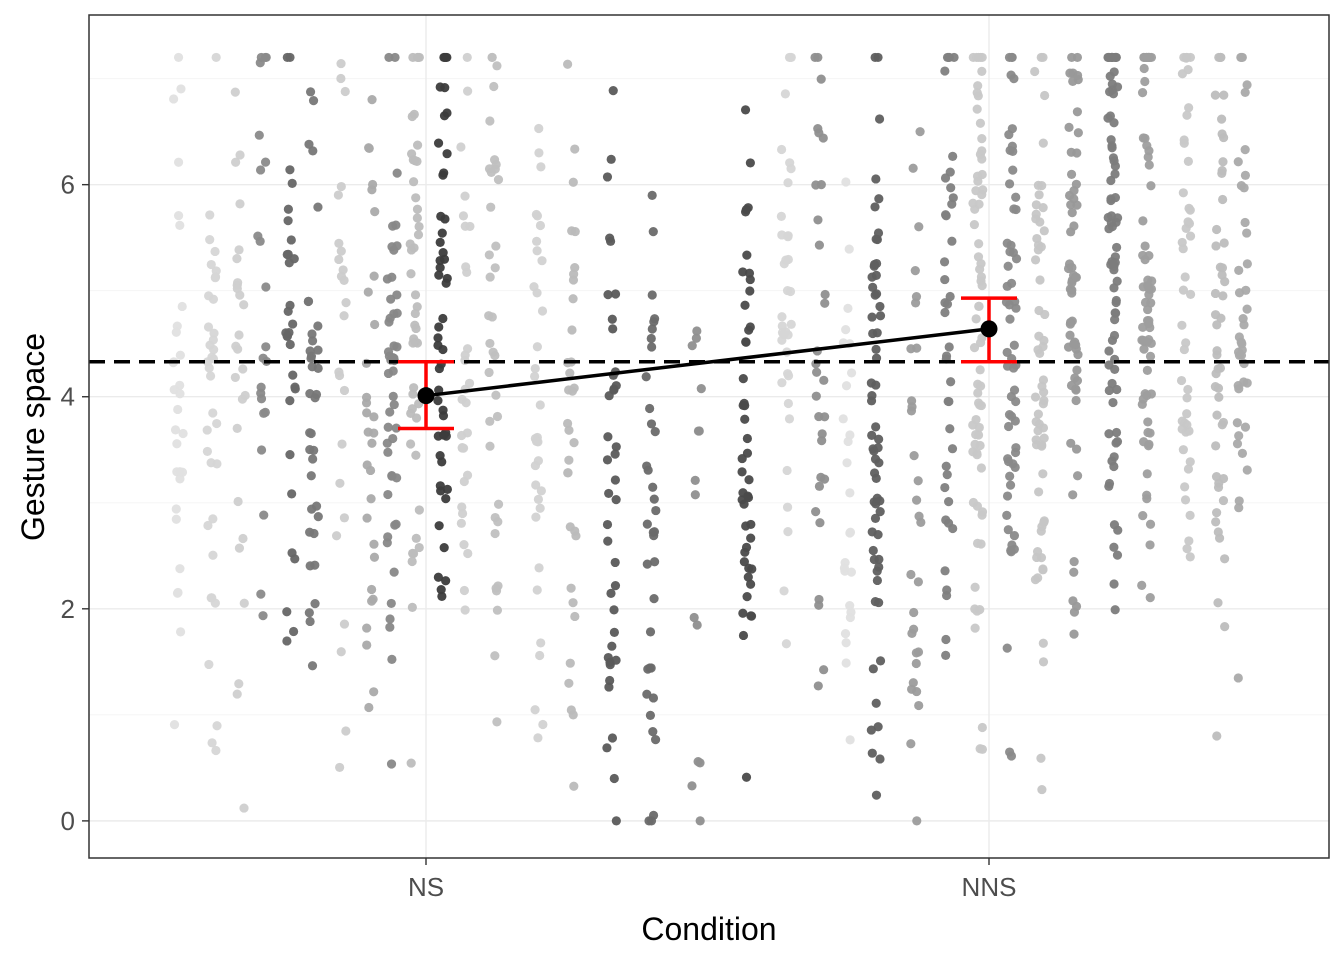 Image resolution: width=1344 pixels, height=965 pixels. Describe the element at coordinates (426, 396) in the screenshot. I see `mean-point` at that location.